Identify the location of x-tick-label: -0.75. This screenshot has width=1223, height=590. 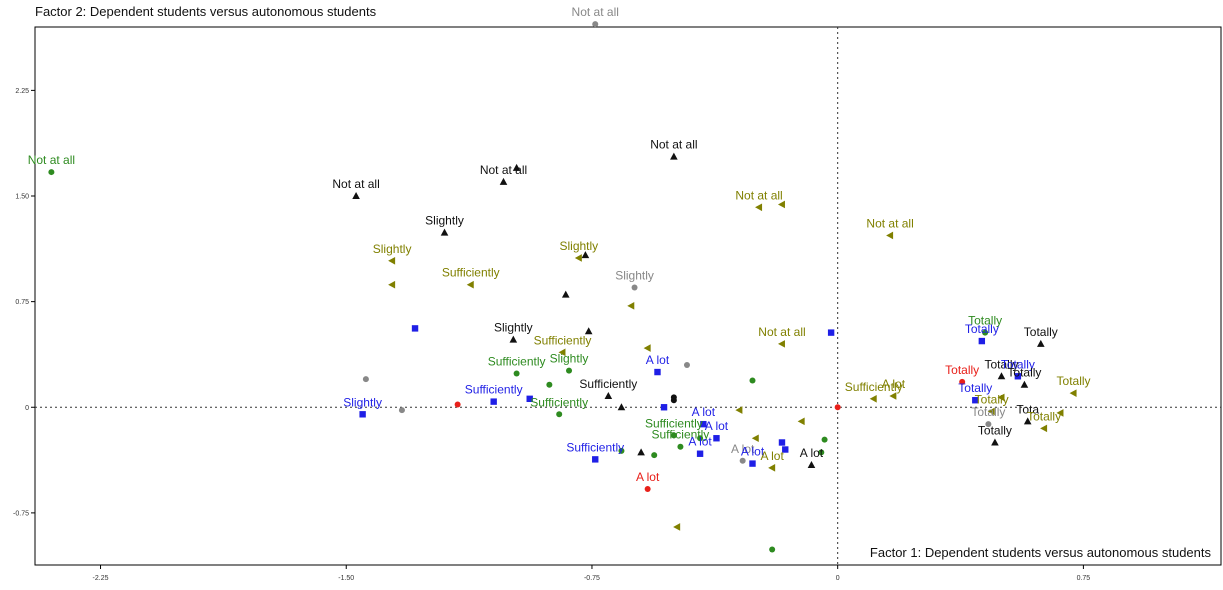
(592, 578).